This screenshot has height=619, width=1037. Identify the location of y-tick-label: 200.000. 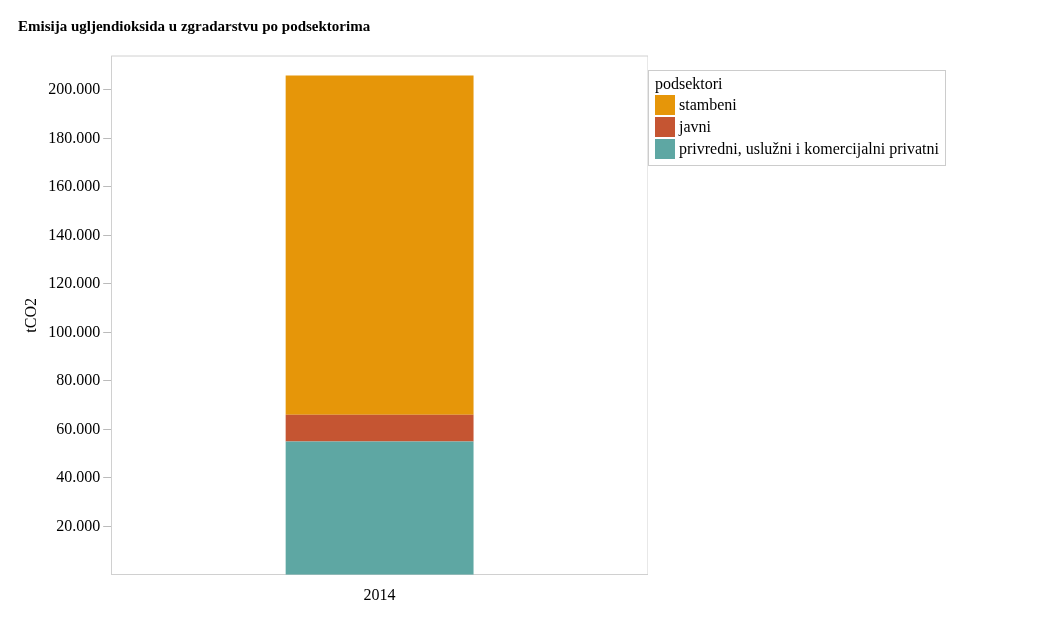
(74, 89).